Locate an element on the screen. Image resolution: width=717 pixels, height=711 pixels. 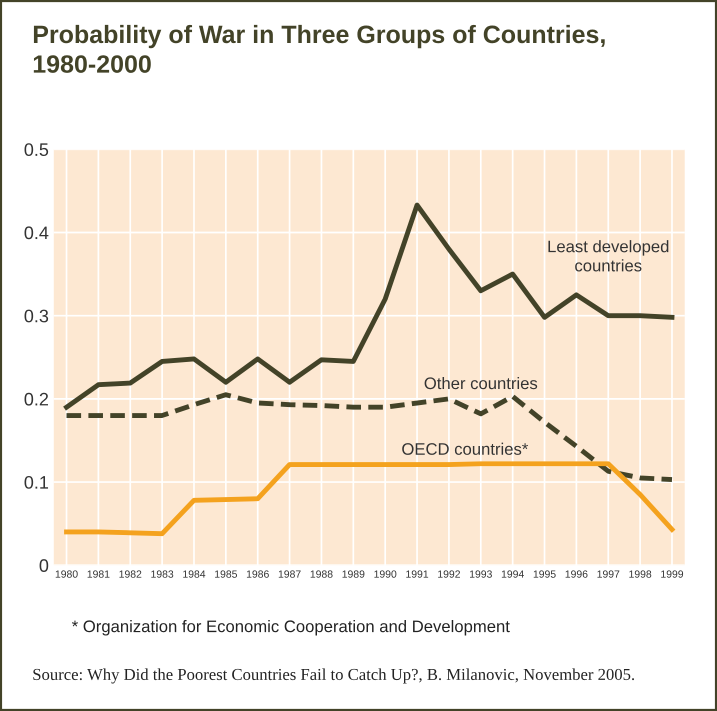
line-series is located at coordinates (369, 498).